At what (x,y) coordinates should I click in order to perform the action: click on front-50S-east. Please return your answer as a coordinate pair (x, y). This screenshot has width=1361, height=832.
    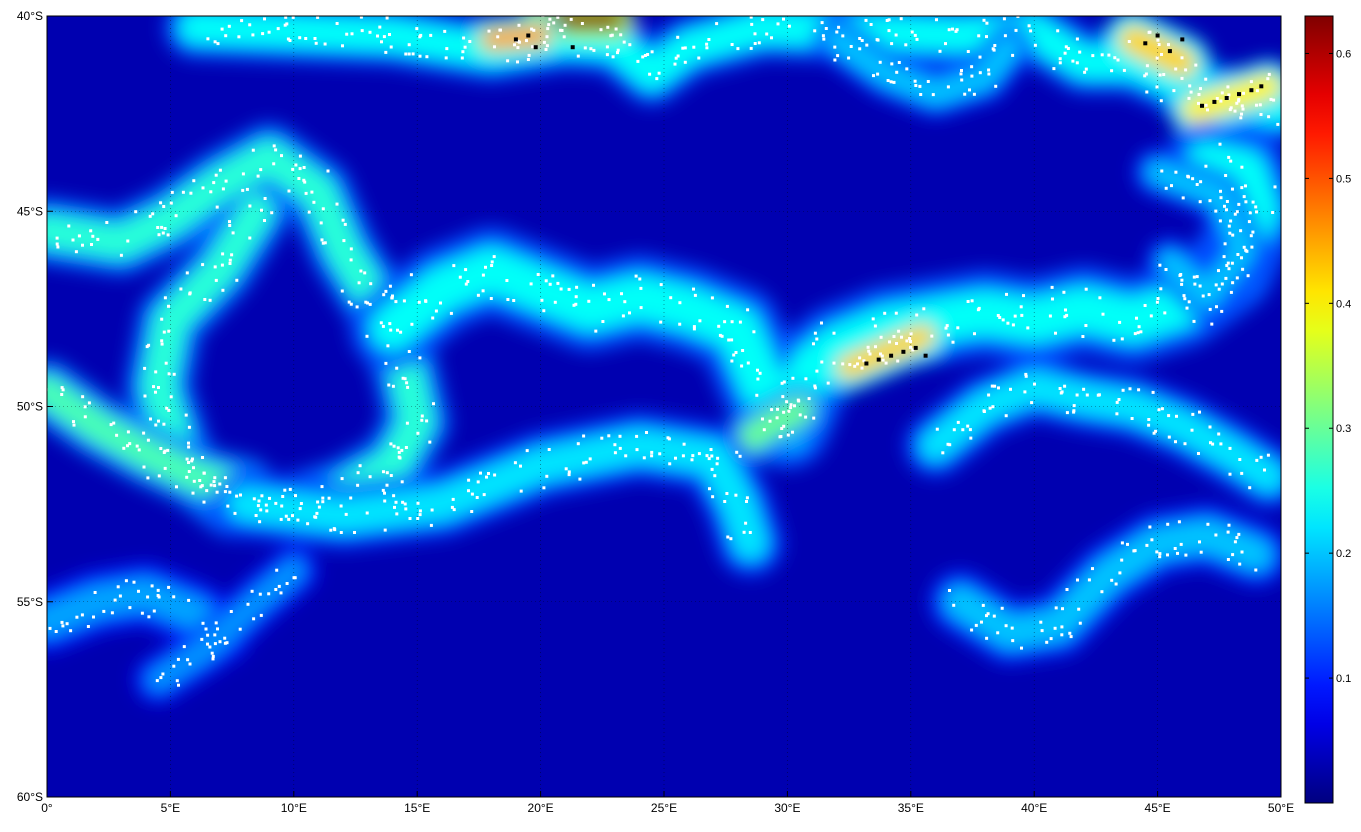
    Looking at the image, I should click on (1100, 431).